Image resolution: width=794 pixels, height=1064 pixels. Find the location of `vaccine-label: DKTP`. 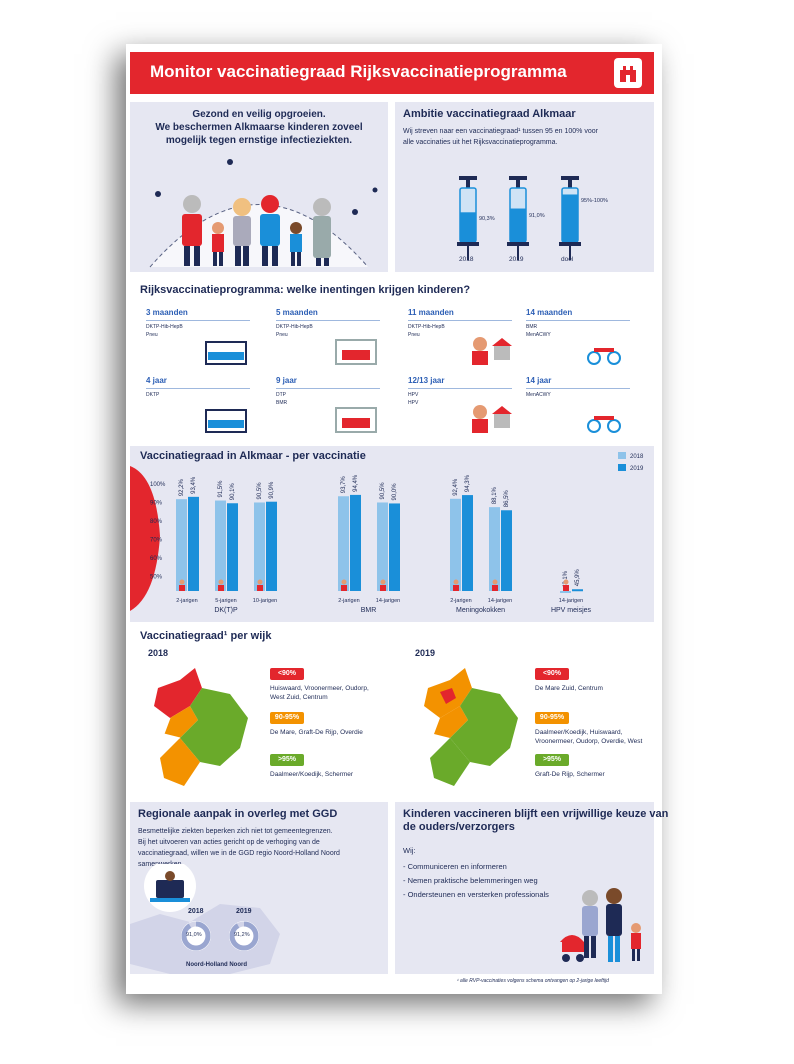

vaccine-label: DKTP is located at coordinates (153, 395).